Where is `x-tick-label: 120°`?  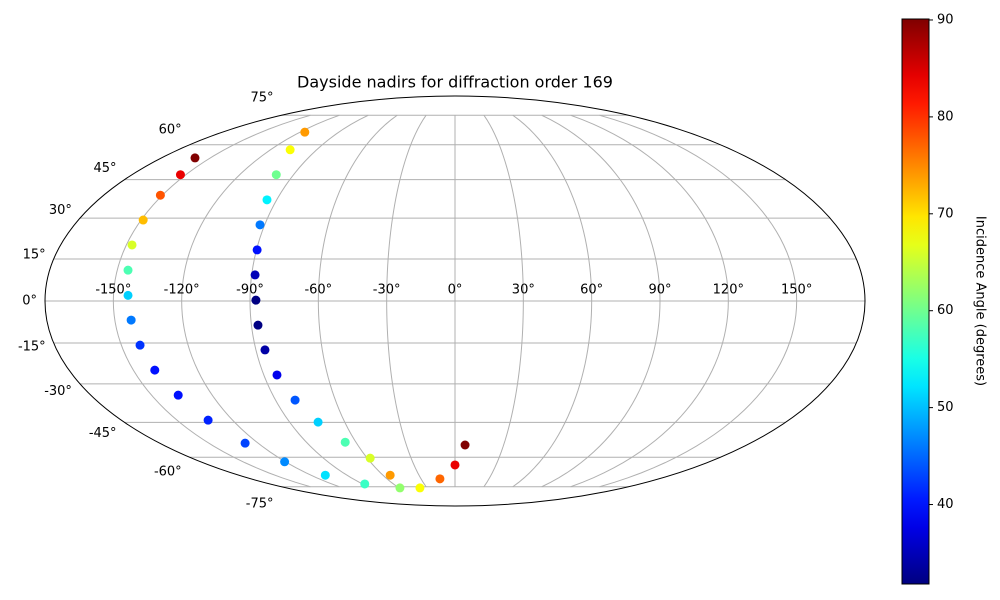 x-tick-label: 120° is located at coordinates (728, 290).